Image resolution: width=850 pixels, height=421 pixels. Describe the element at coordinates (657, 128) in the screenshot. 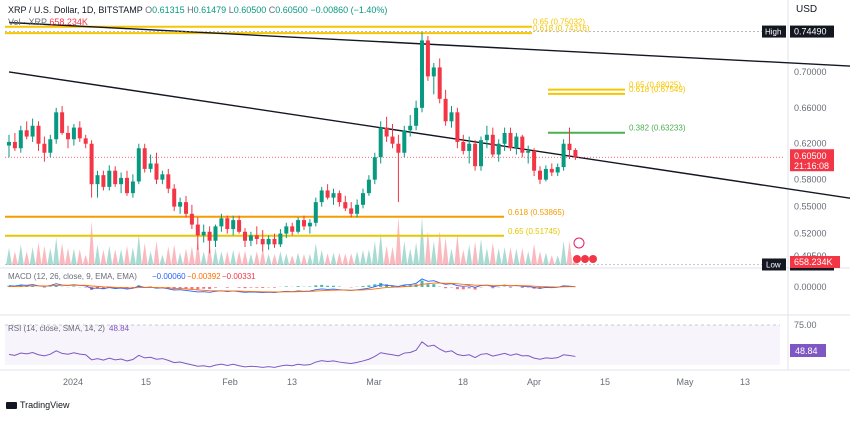

I see `fib-level-label: 0.382 (0.63233)` at that location.